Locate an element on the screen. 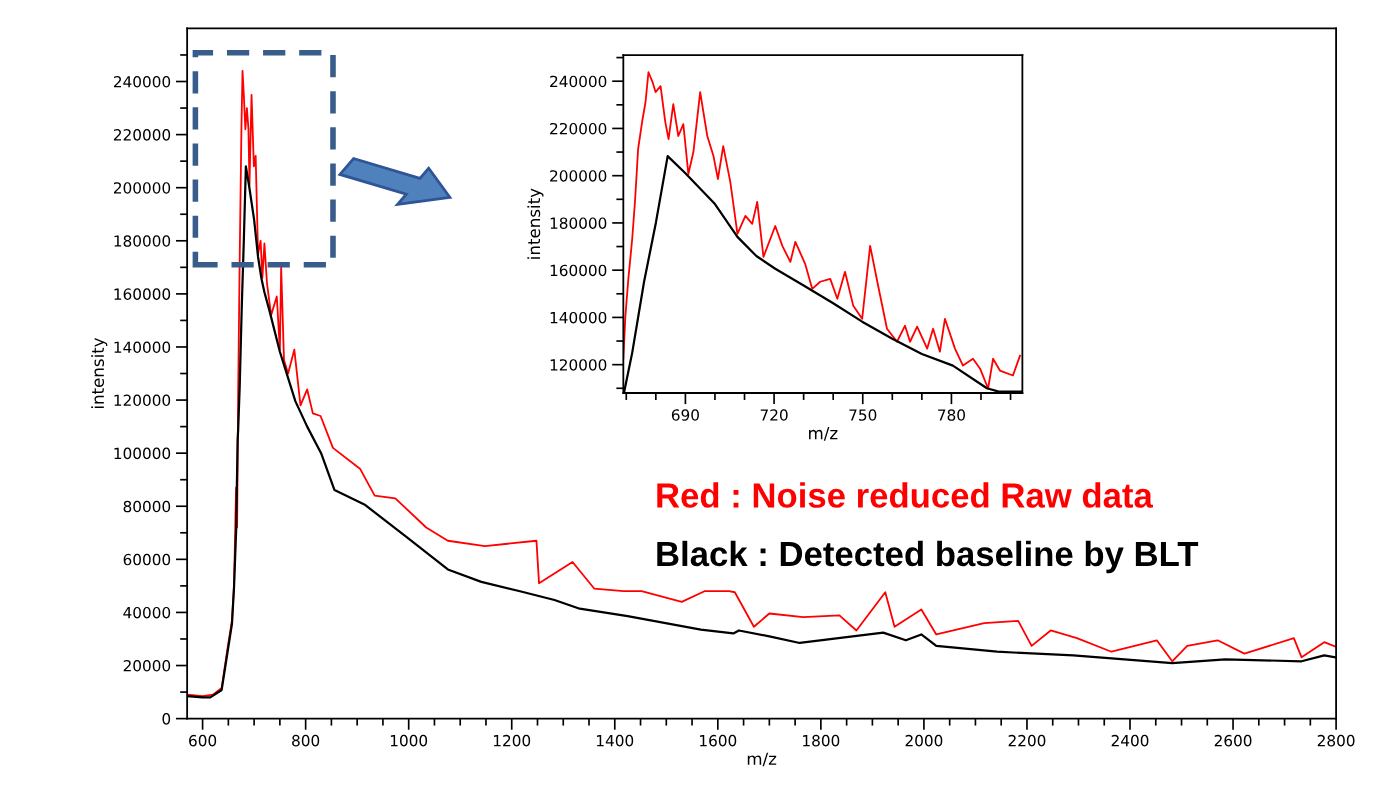 Image resolution: width=1376 pixels, height=812 pixels. x-tick-label: 720 is located at coordinates (774, 415).